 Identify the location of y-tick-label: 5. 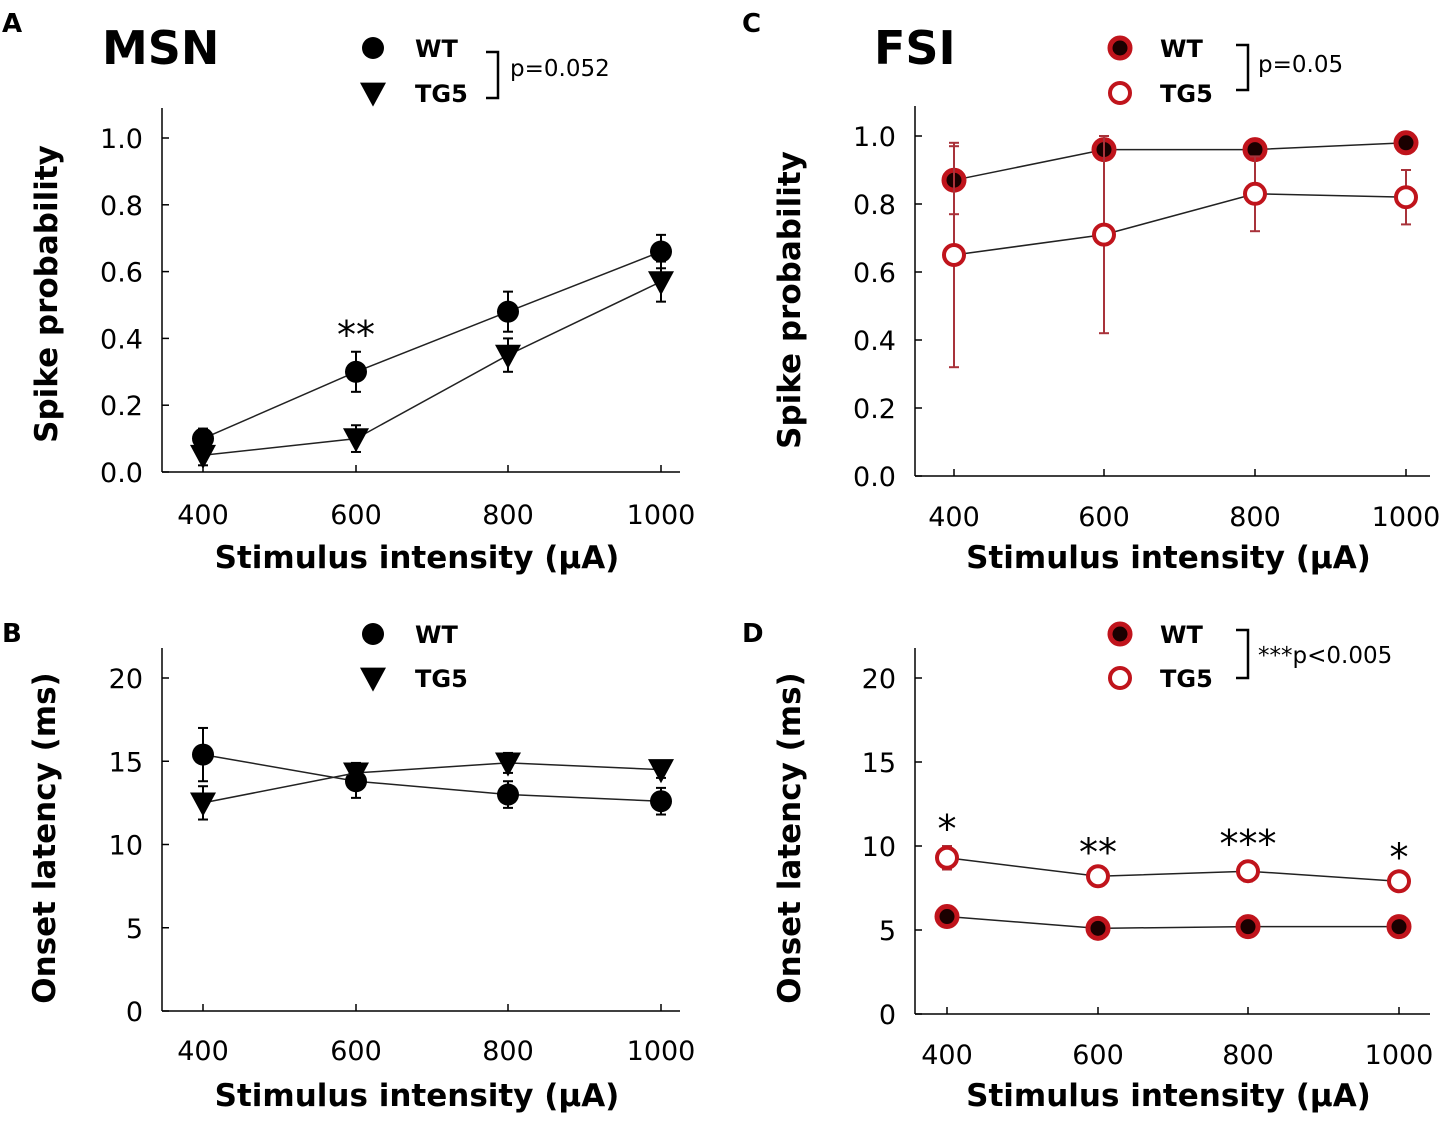
(887, 931).